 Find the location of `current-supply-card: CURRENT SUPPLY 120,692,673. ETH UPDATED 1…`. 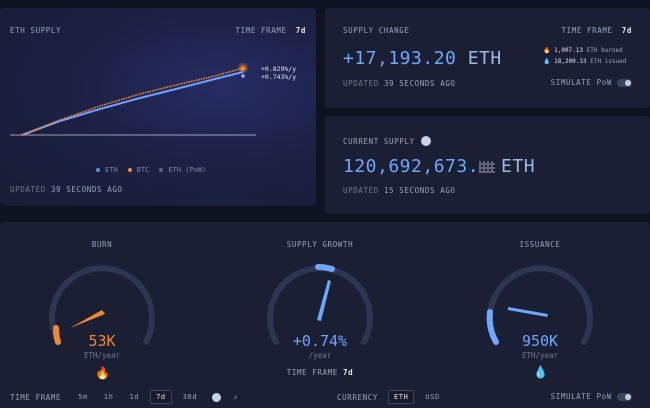

current-supply-card: CURRENT SUPPLY 120,692,673. ETH UPDATED 1… is located at coordinates (487, 165).